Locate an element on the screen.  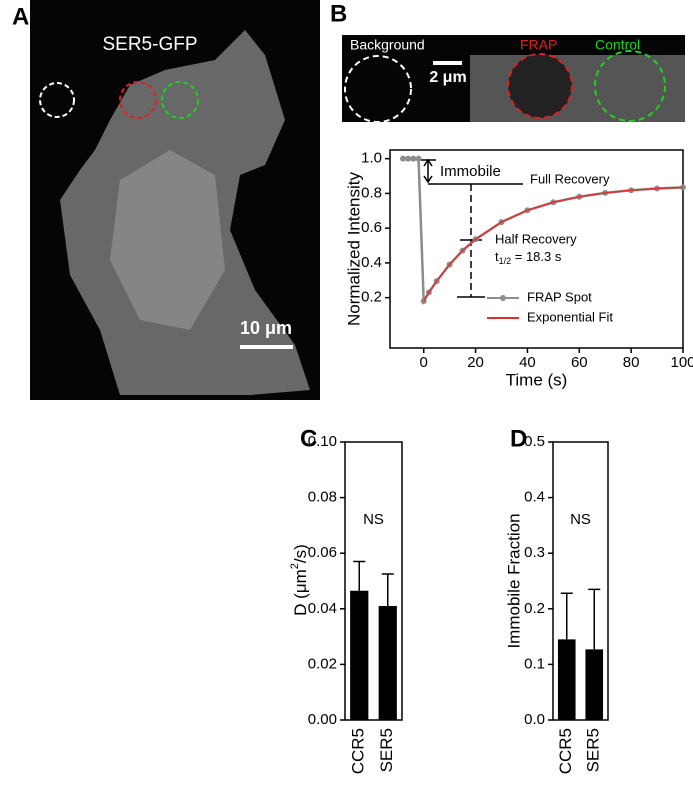
y-tick-label: 0.02 is located at coordinates (322, 663).